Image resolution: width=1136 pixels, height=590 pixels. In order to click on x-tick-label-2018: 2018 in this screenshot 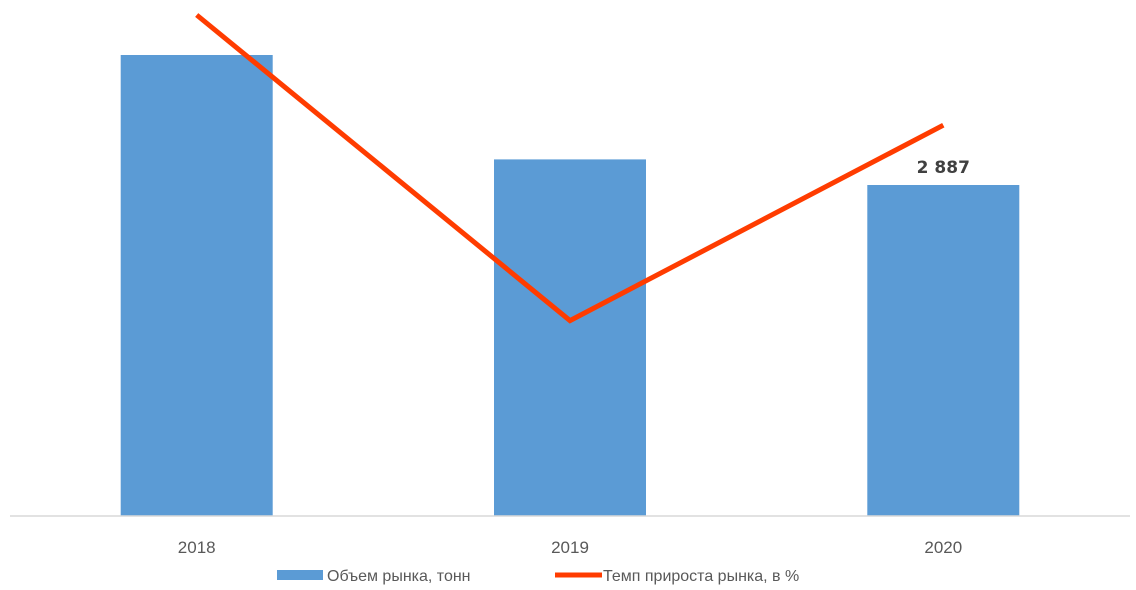, I will do `click(197, 547)`.